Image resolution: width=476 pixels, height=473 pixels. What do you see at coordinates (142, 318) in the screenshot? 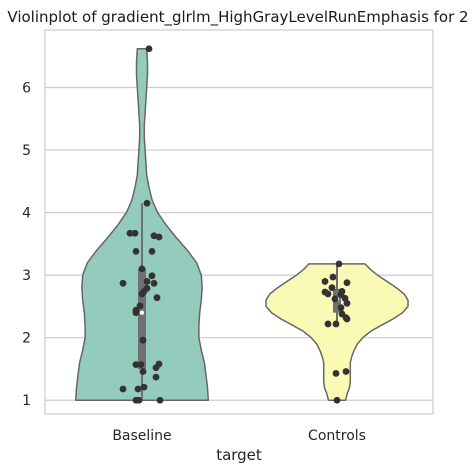
I see `iqr-box-baseline` at bounding box center [142, 318].